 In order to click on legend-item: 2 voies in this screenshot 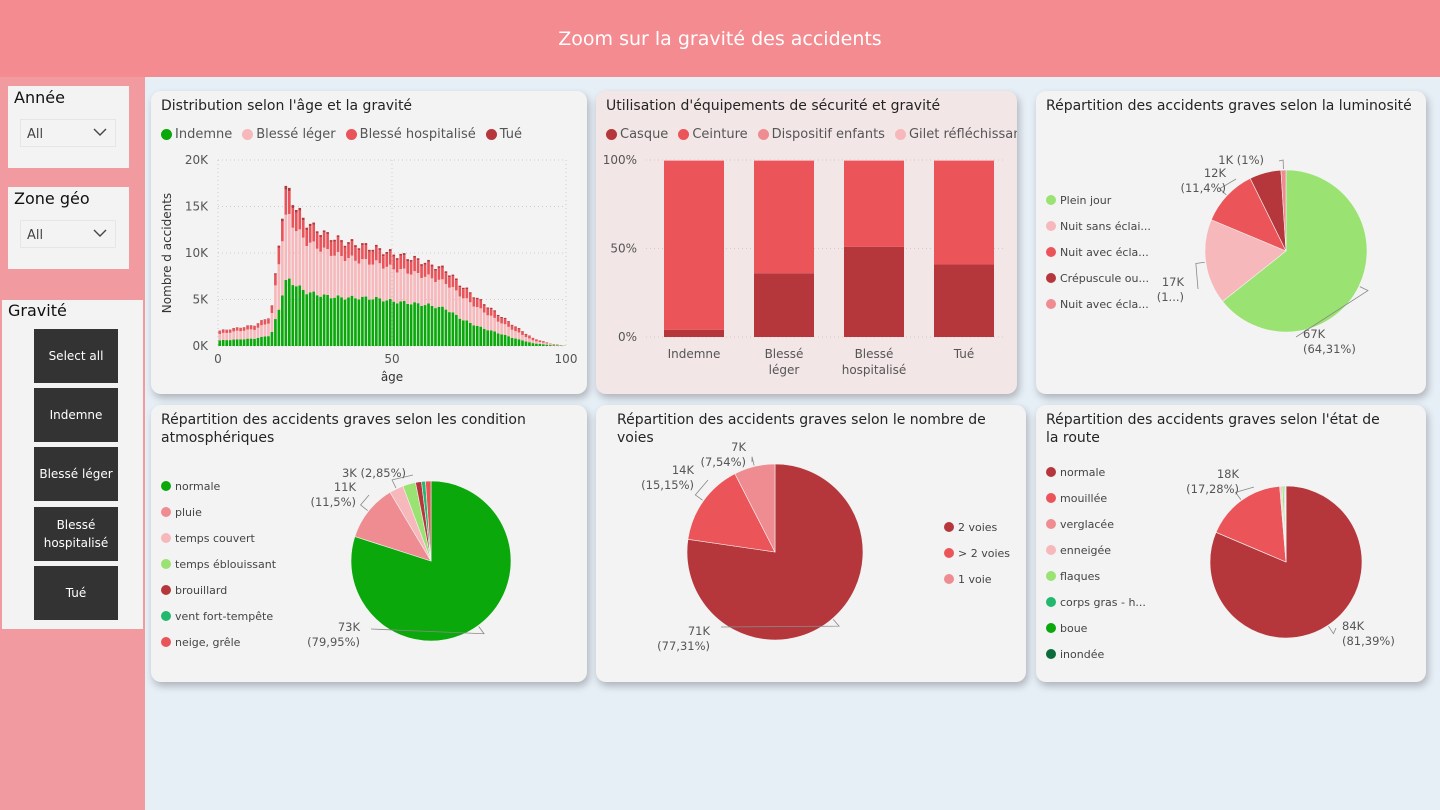, I will do `click(977, 527)`.